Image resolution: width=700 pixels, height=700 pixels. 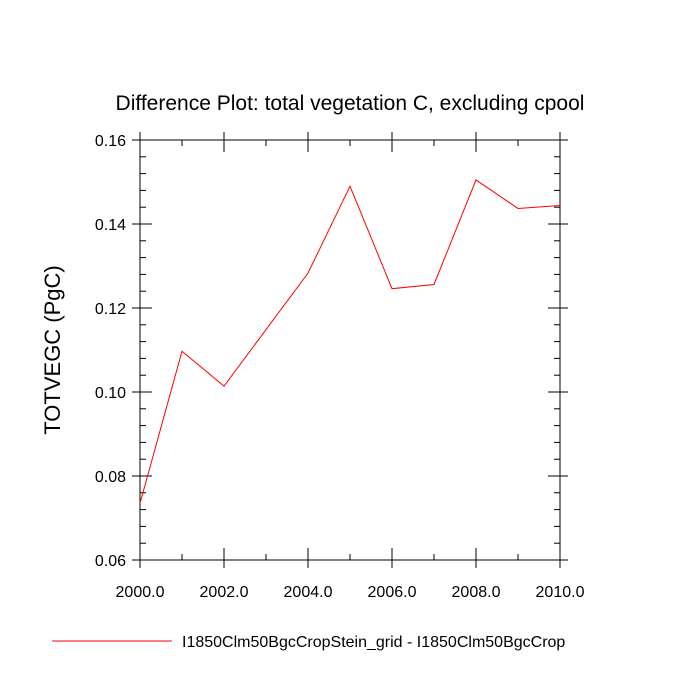 What do you see at coordinates (110, 477) in the screenshot?
I see `y-tick-label: 0.08` at bounding box center [110, 477].